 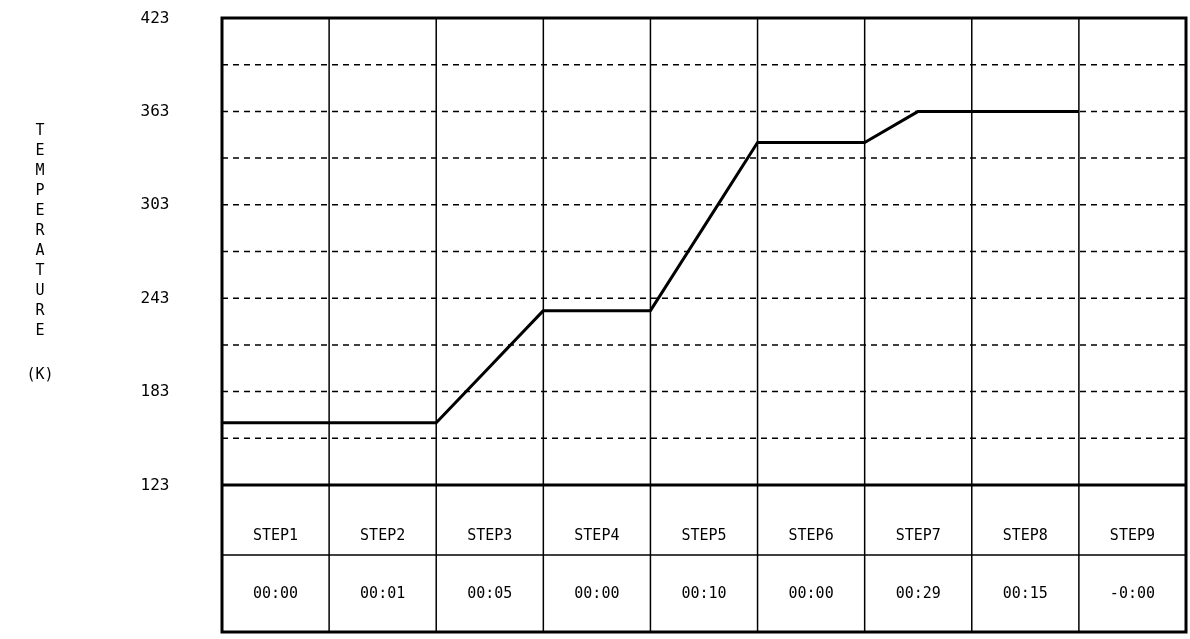 I want to click on x-tick-label: STEP9, so click(x=1132, y=534).